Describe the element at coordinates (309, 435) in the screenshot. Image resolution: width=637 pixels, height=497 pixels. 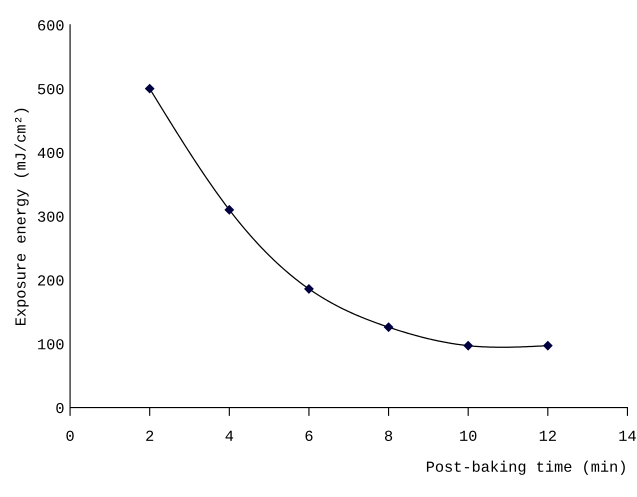
I see `x-tick-label: 6` at that location.